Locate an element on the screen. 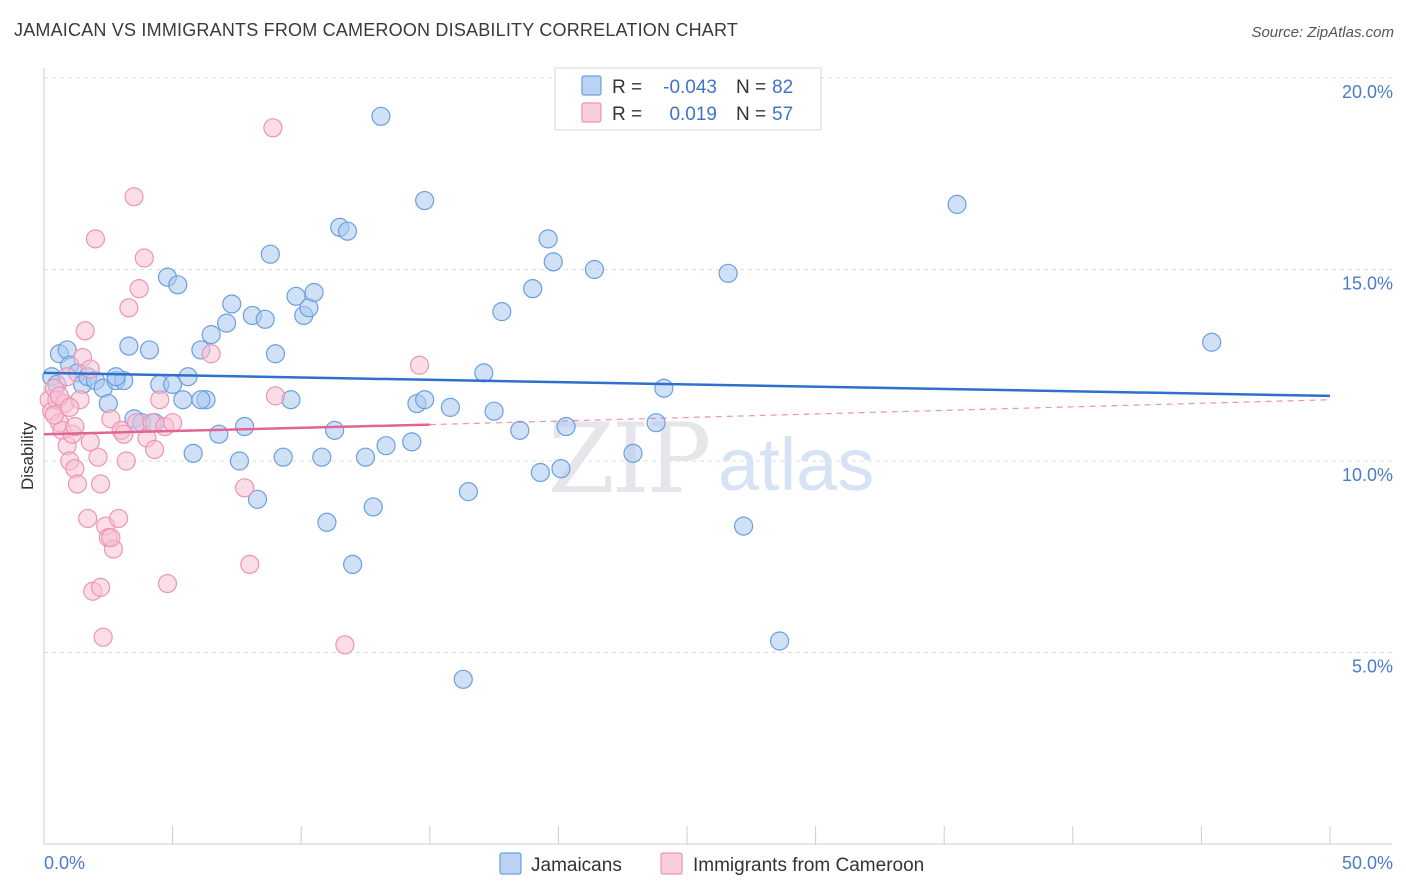 Image resolution: width=1406 pixels, height=892 pixels. watermark-atlas: atlas is located at coordinates (796, 464).